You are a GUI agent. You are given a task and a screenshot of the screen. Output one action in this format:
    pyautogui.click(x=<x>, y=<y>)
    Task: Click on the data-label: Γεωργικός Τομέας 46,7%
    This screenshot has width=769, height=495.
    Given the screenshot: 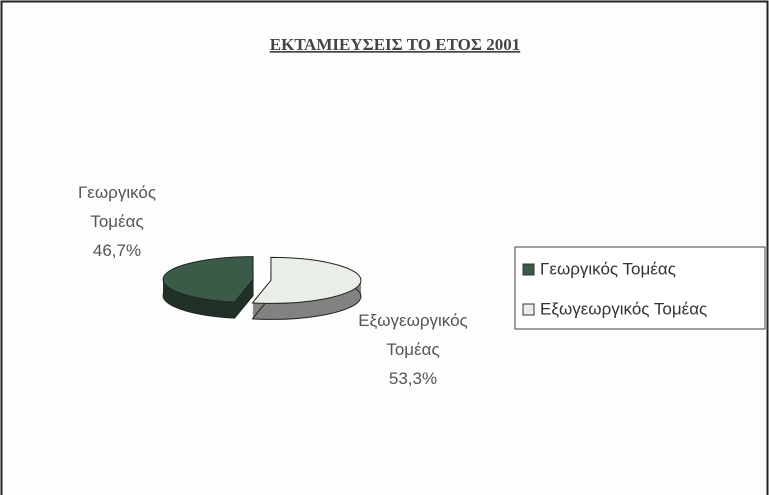 What is the action you would take?
    pyautogui.click(x=117, y=221)
    